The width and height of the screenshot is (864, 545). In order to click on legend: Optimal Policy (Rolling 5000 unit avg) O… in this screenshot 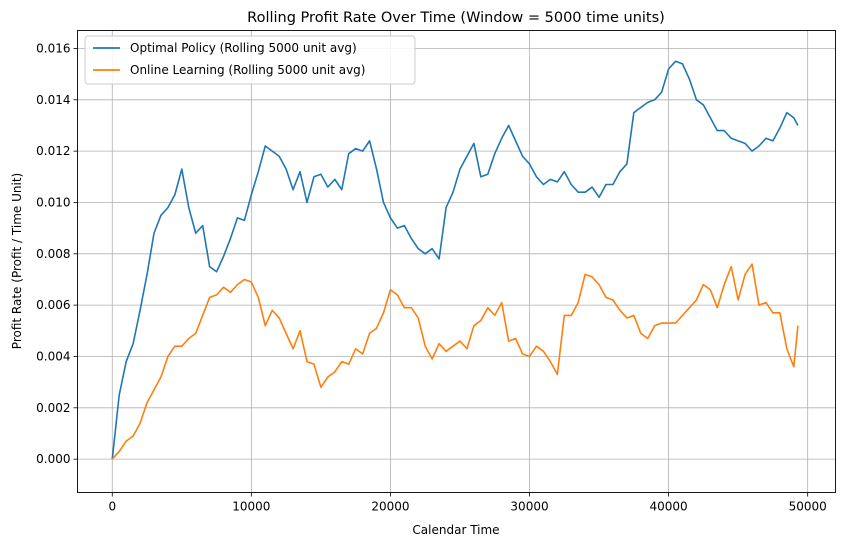, I will do `click(250, 60)`.